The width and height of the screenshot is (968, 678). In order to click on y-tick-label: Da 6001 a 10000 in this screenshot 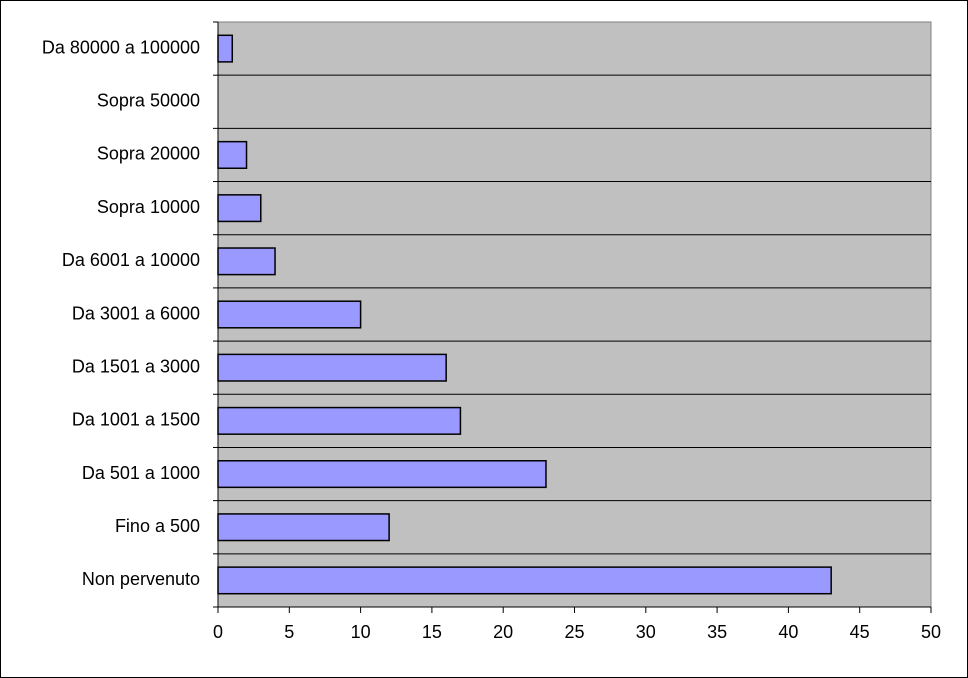, I will do `click(131, 260)`.